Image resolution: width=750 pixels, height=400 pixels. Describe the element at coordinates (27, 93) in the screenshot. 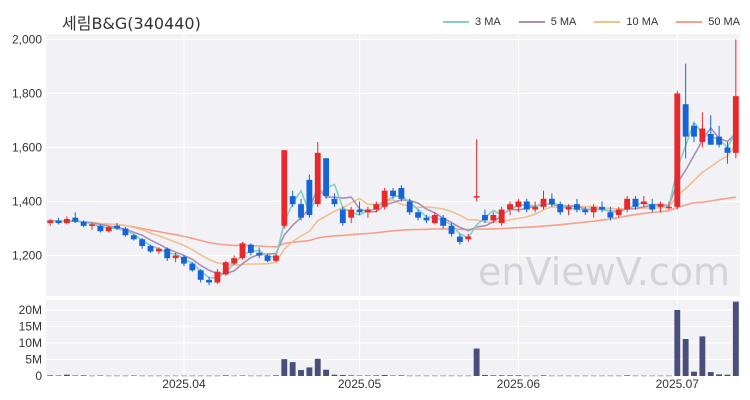

I see `price-tick-label: 1,800` at that location.